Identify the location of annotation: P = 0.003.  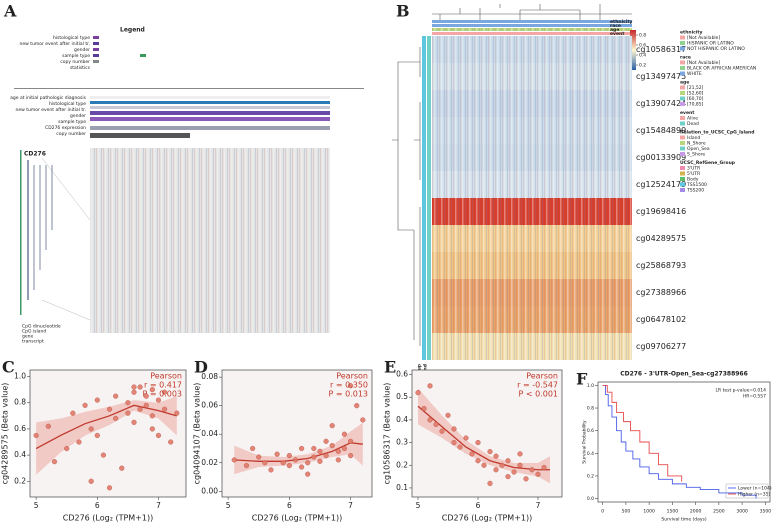
(162, 394).